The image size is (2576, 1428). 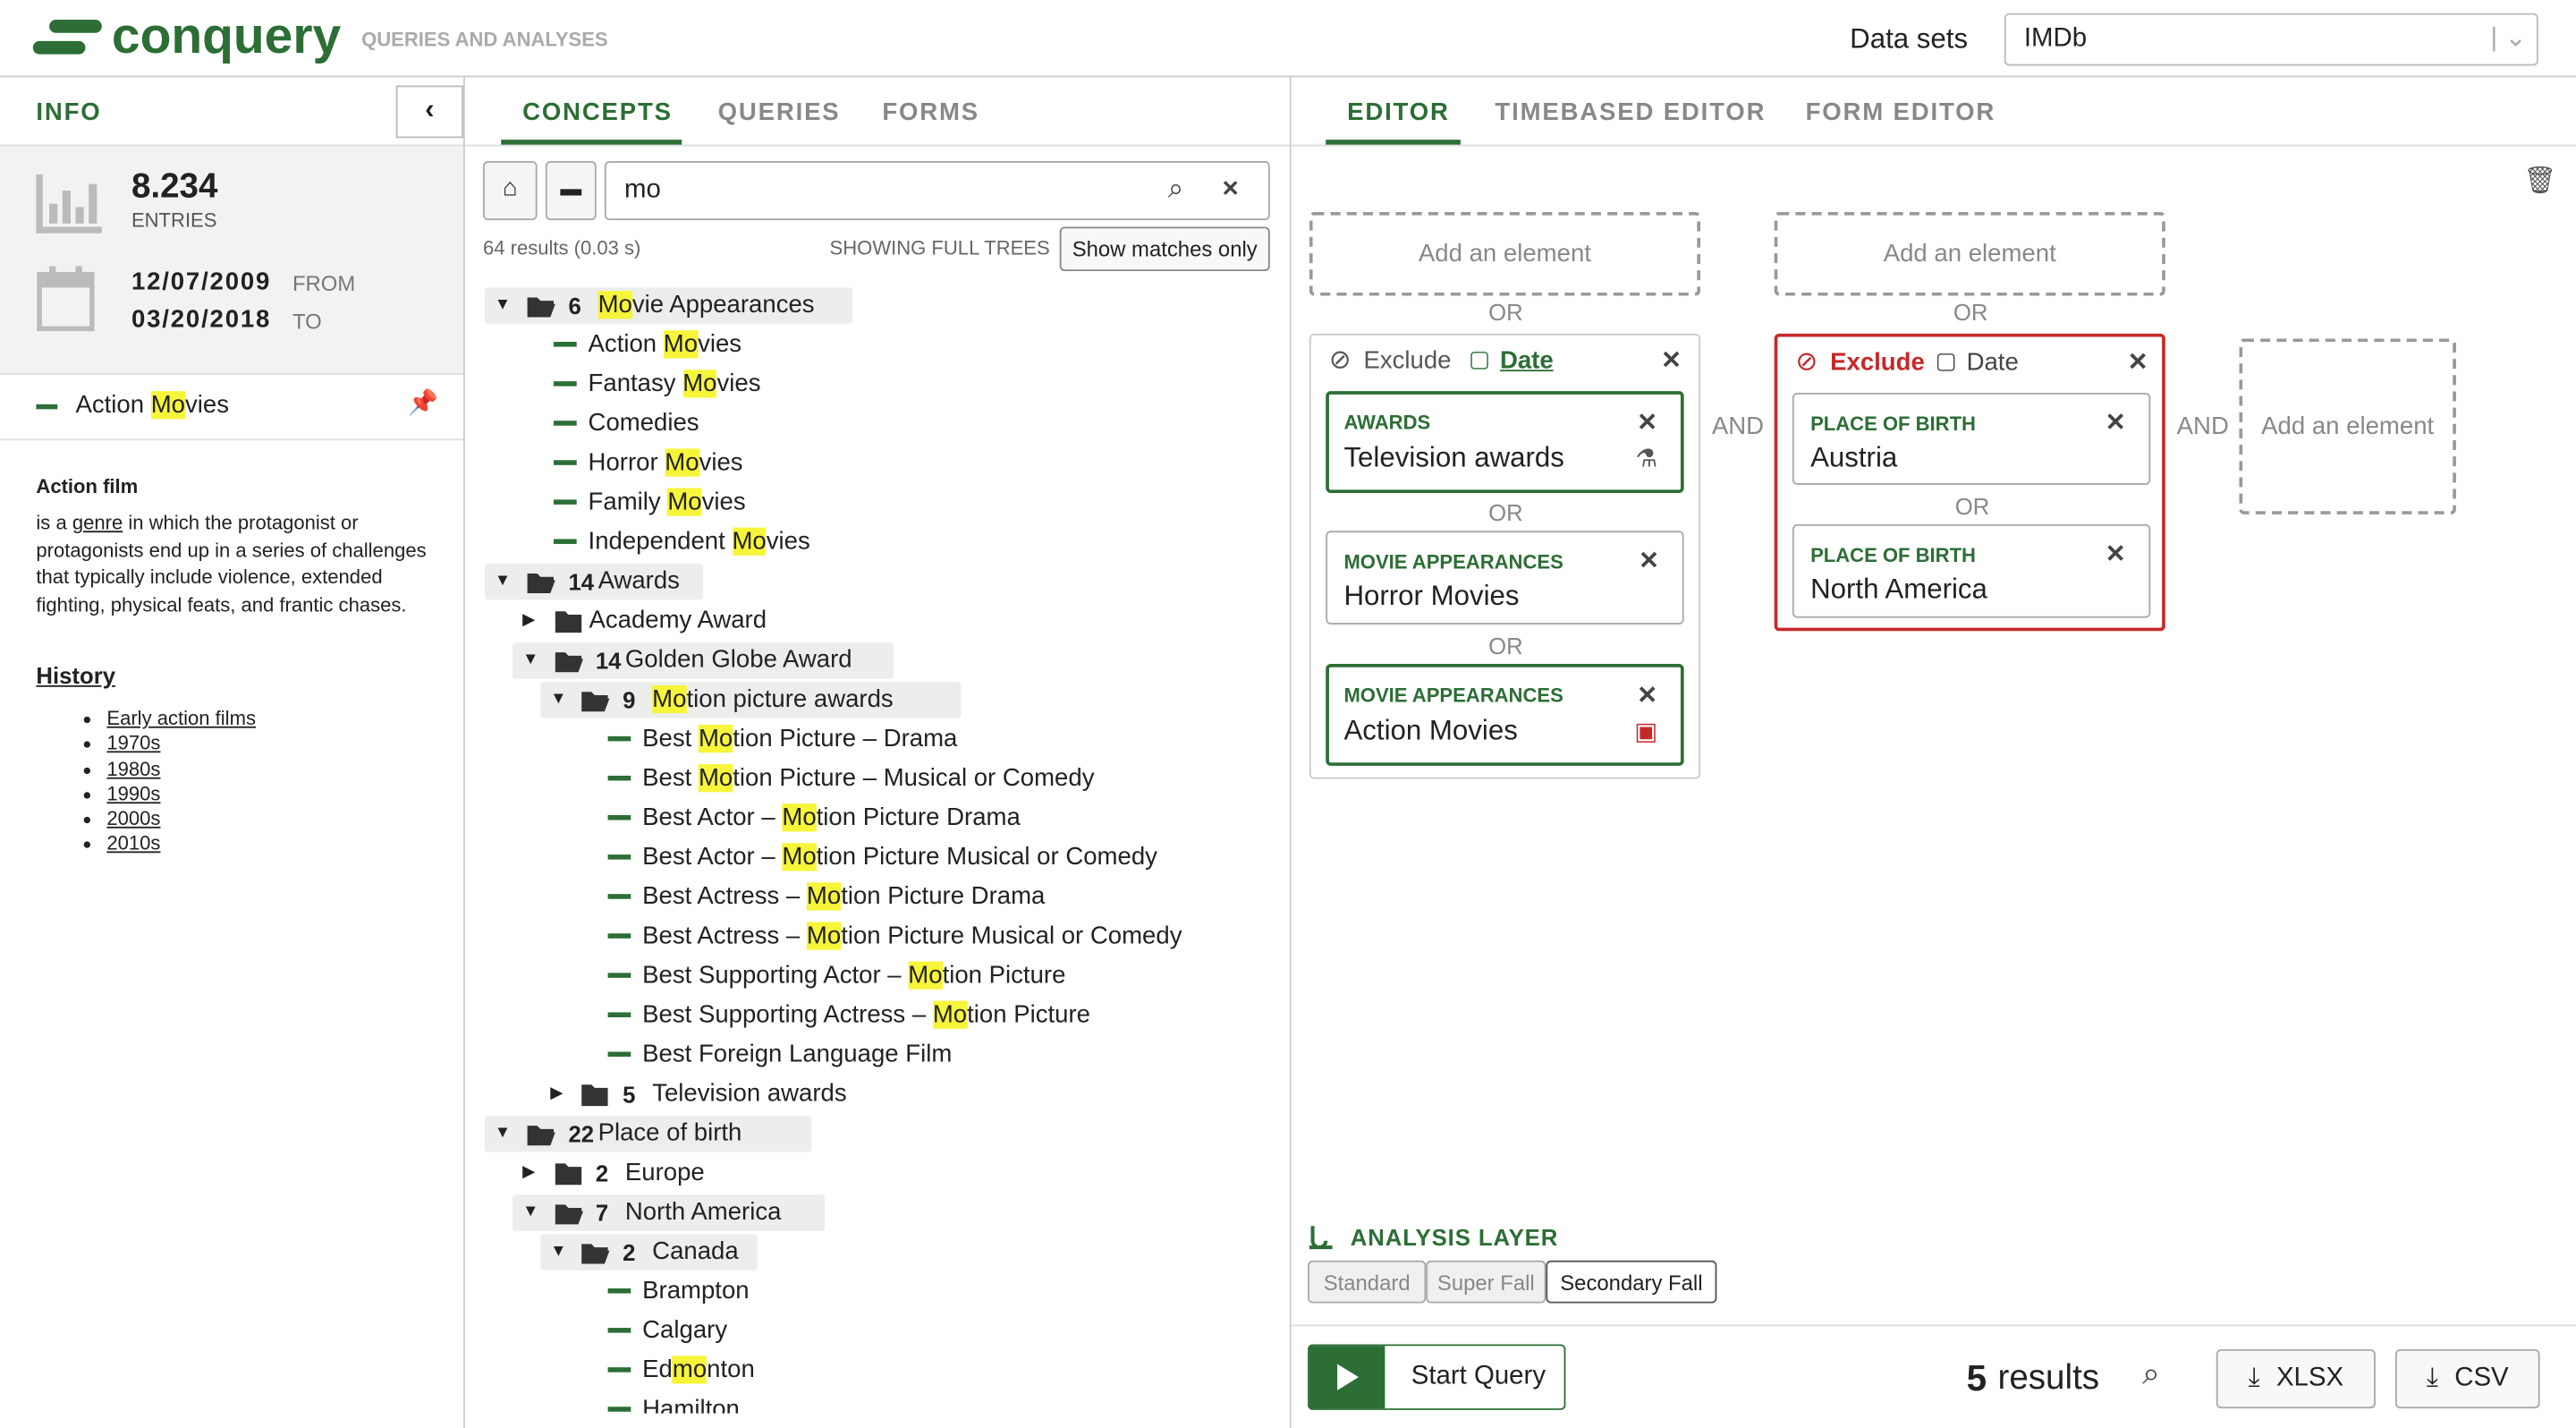 I want to click on folder-button: ▬, so click(x=571, y=191).